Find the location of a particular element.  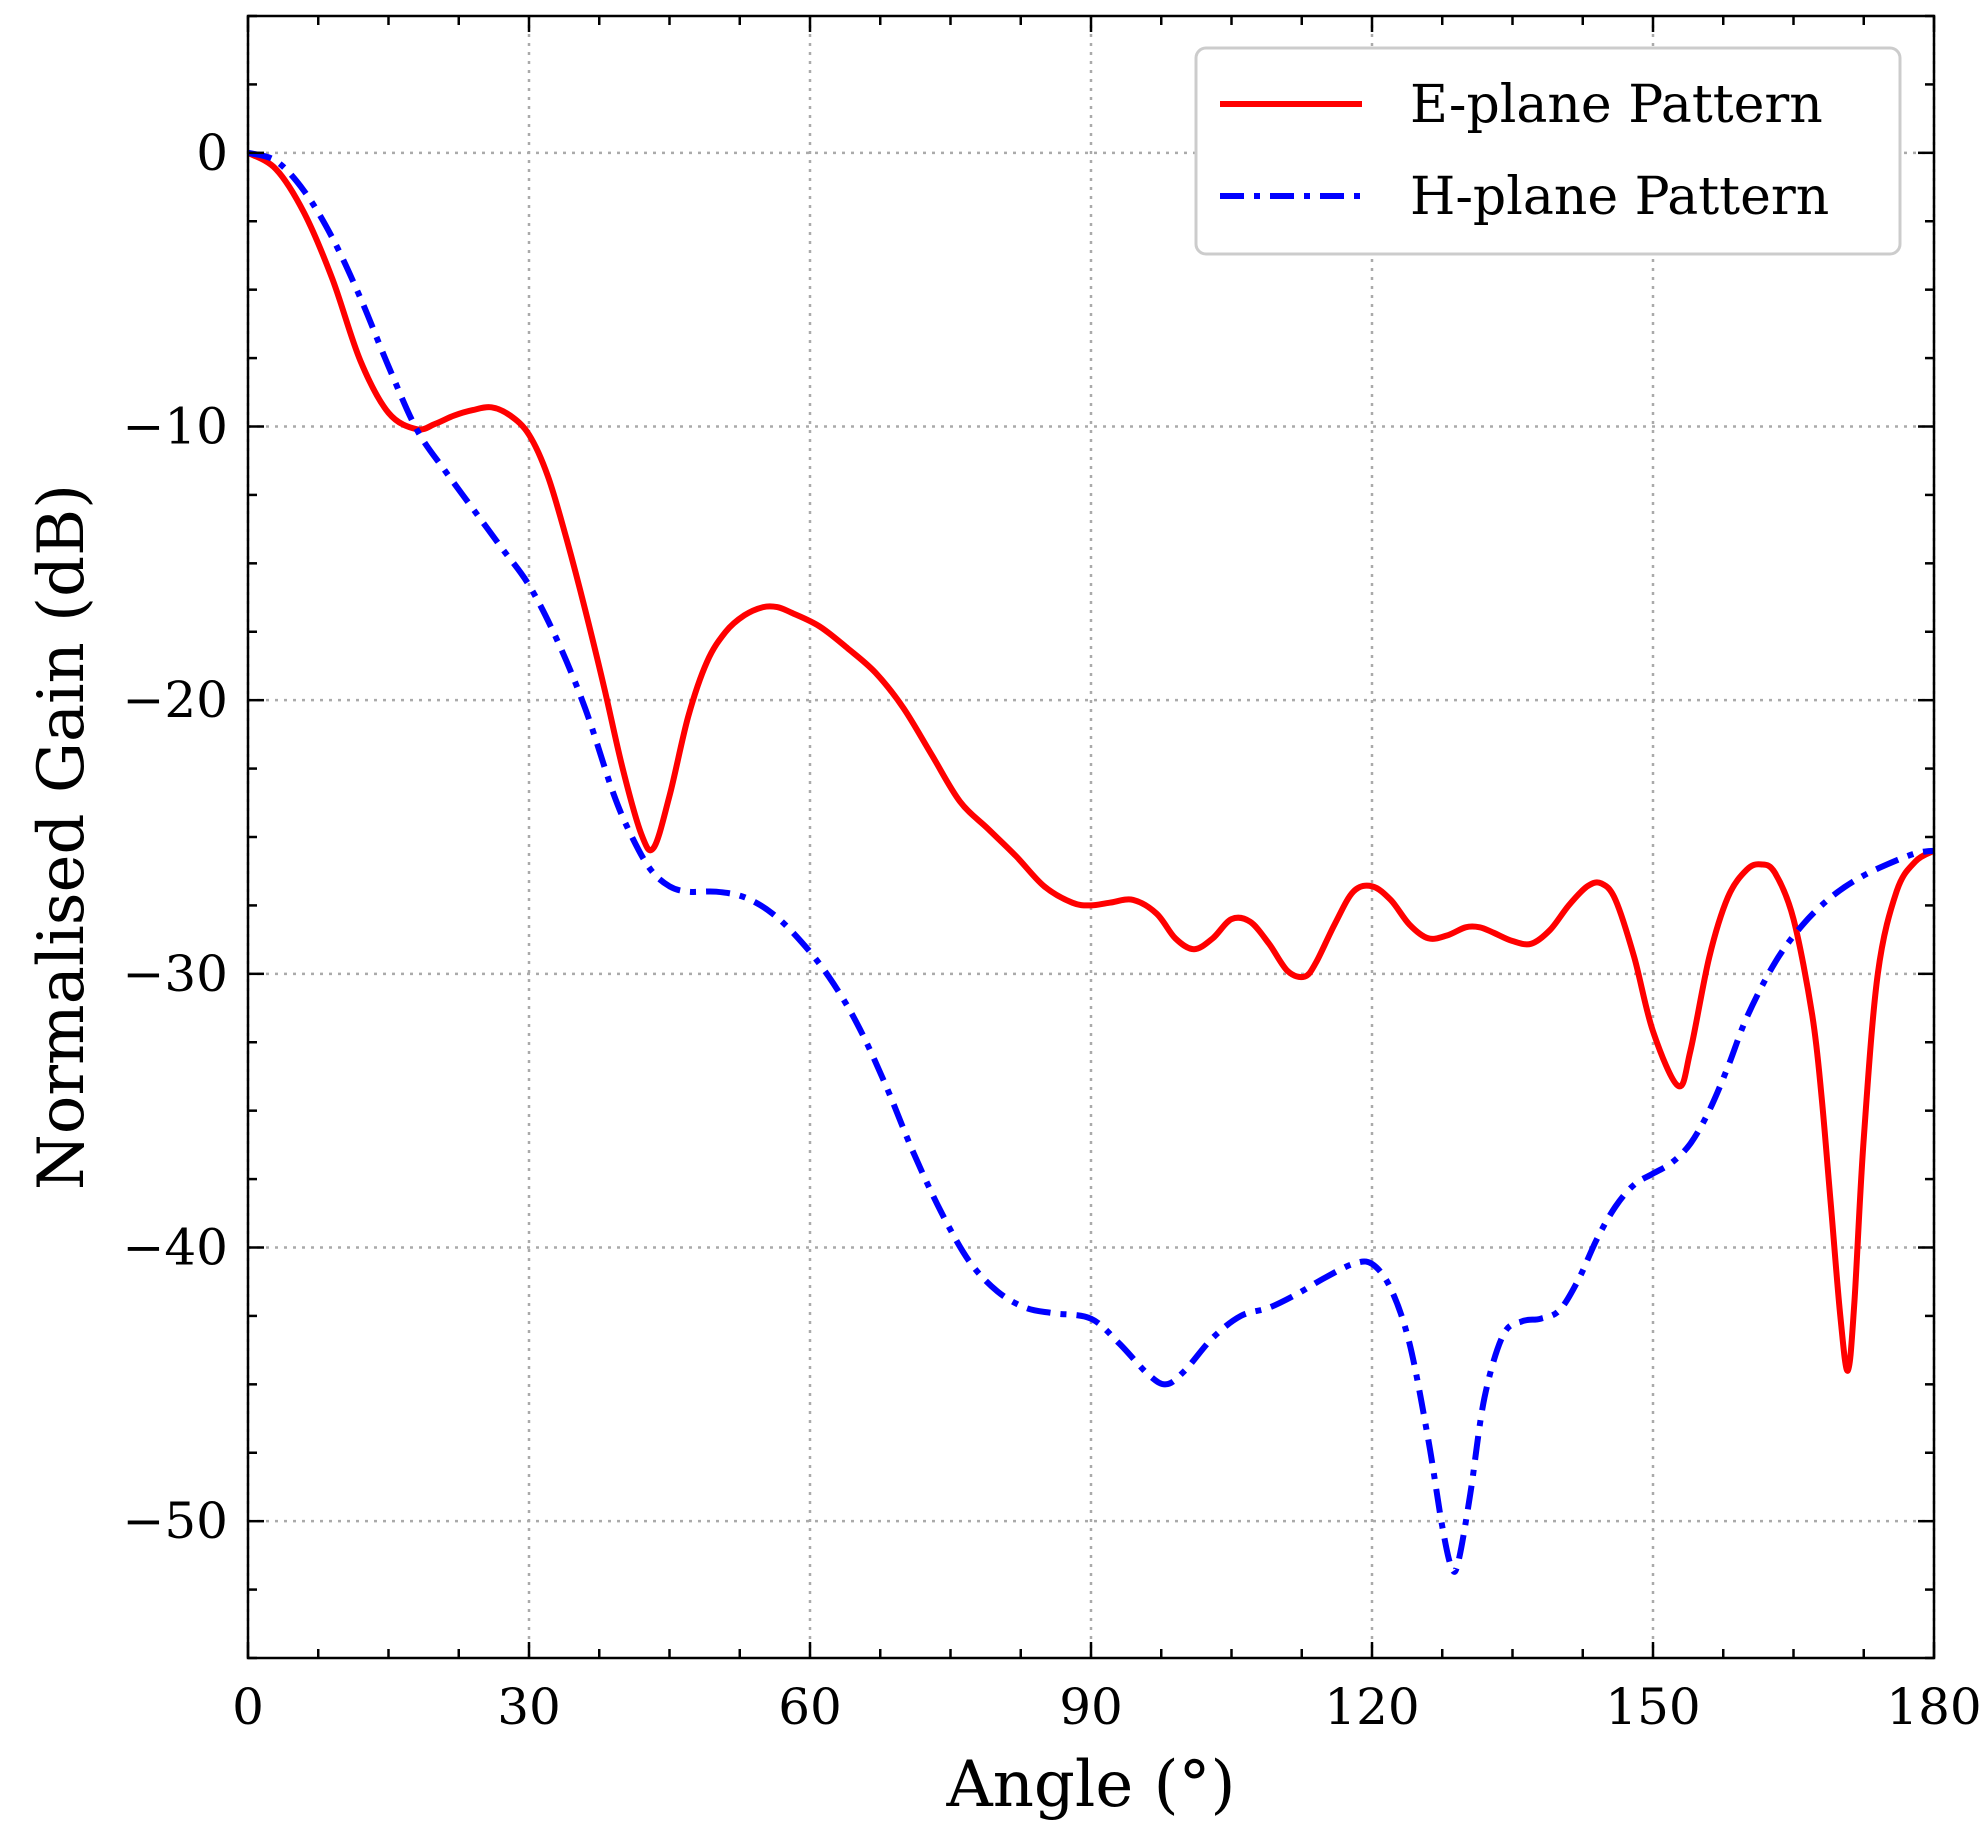

x-tick-label: 180 is located at coordinates (1933, 1707).